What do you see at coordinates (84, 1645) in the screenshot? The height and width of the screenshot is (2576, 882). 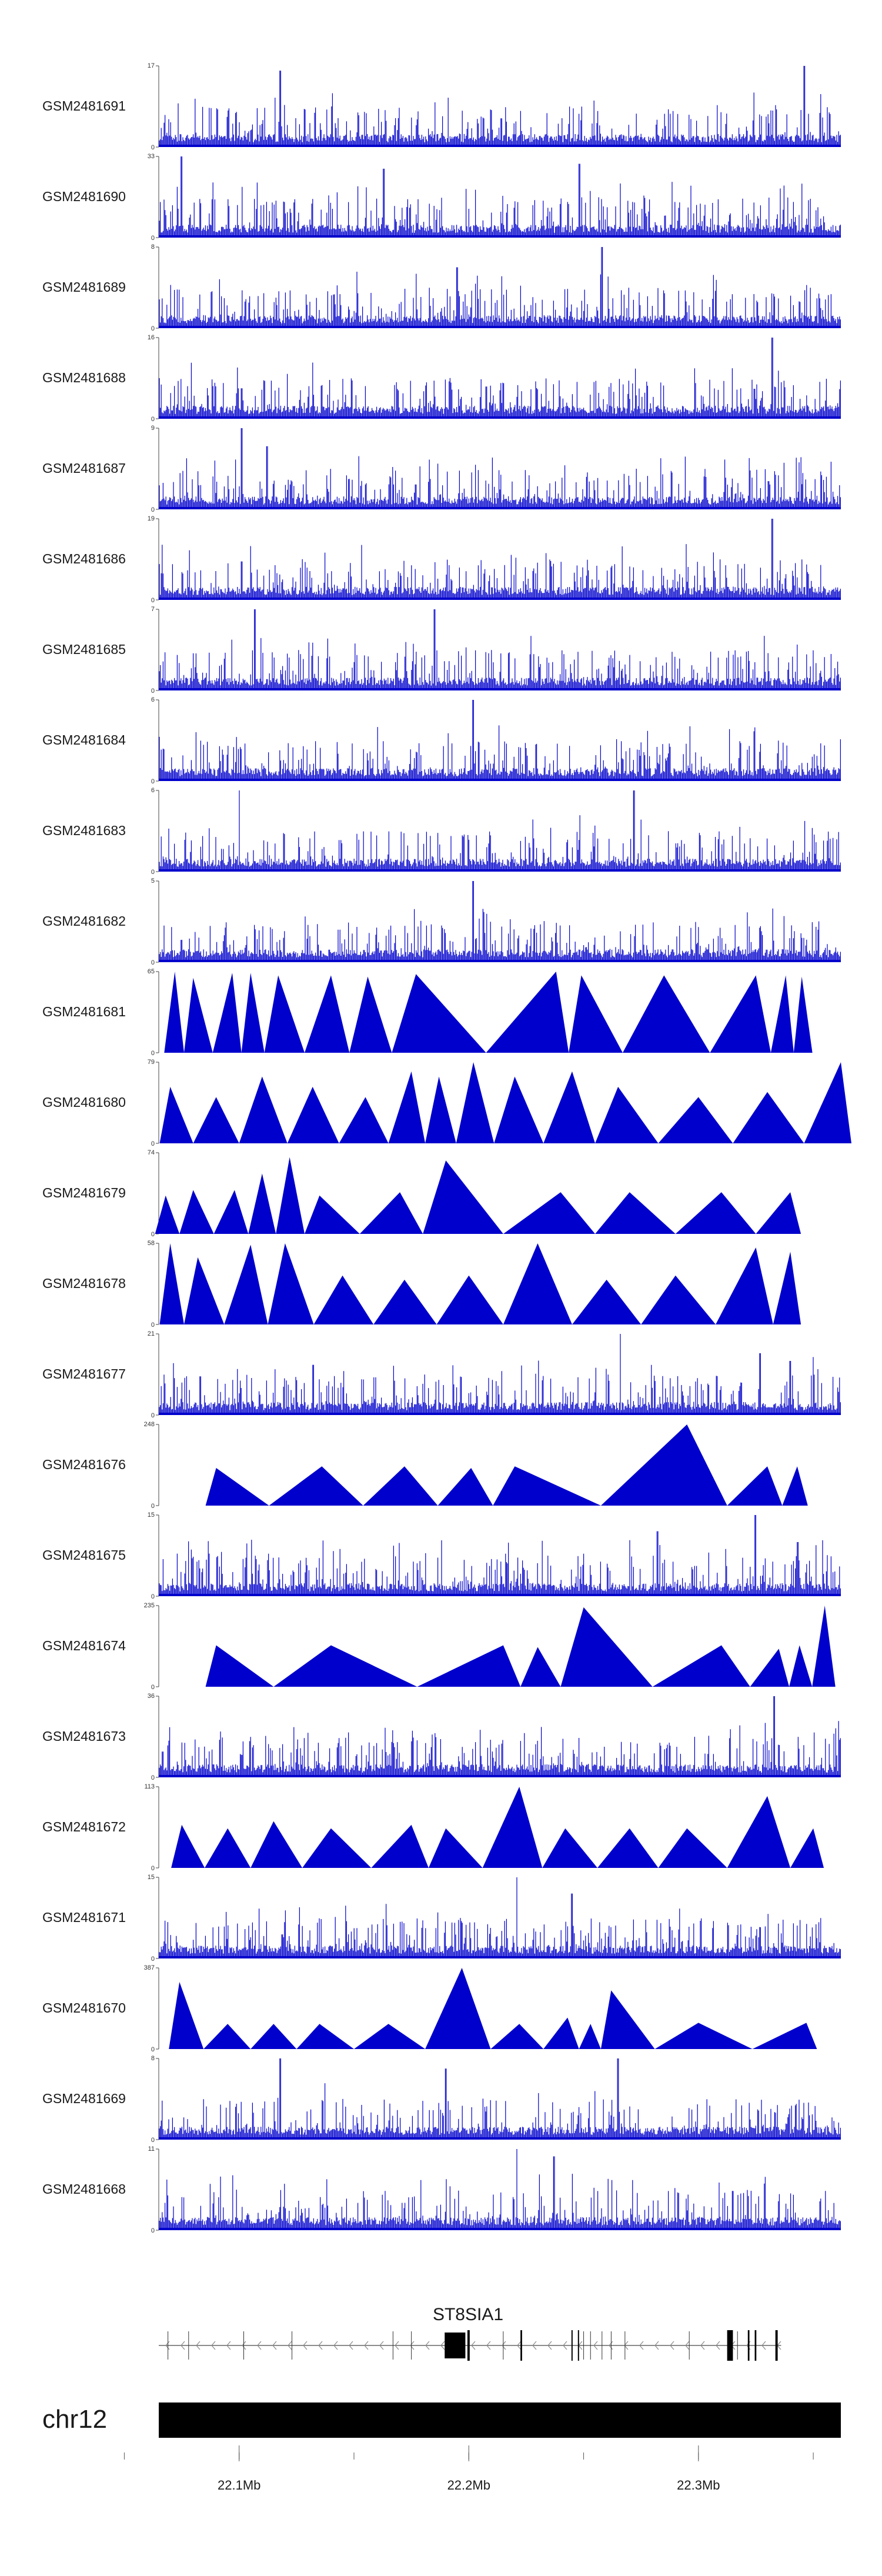 I see `track-label: GSM2481674` at bounding box center [84, 1645].